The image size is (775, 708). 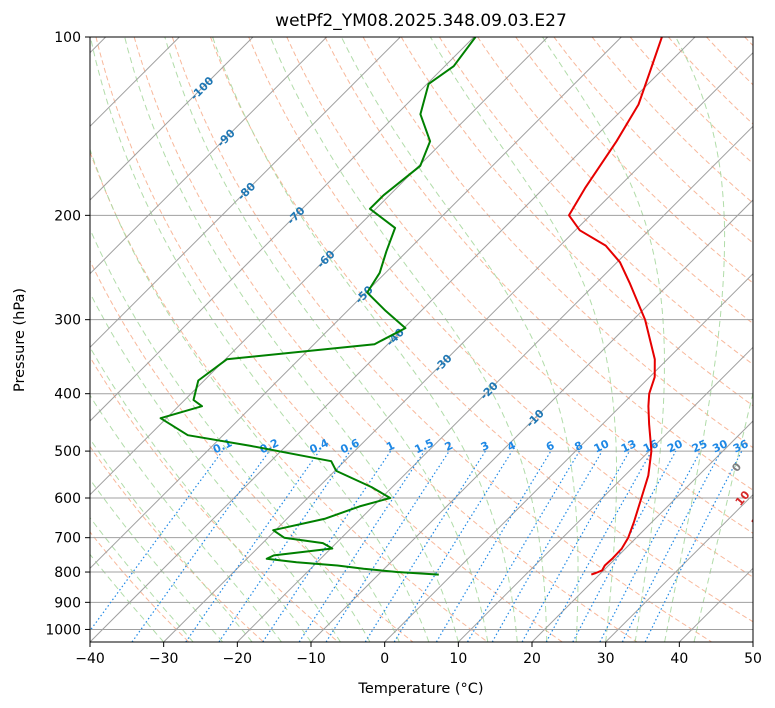 I want to click on temperature-profile-line, so click(x=615, y=306).